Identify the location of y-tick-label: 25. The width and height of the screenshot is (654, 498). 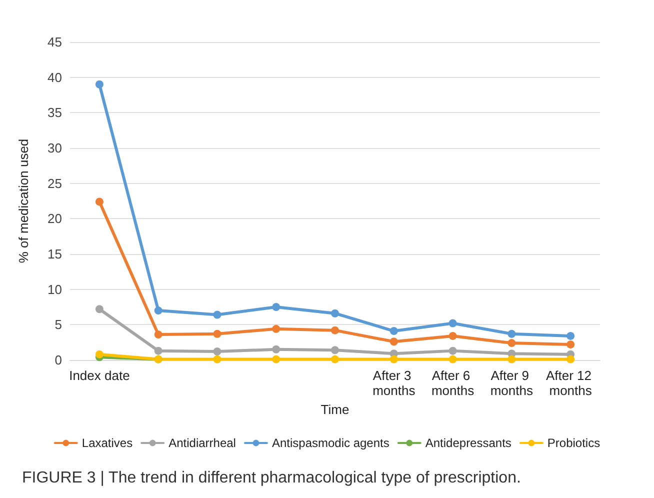
(55, 183).